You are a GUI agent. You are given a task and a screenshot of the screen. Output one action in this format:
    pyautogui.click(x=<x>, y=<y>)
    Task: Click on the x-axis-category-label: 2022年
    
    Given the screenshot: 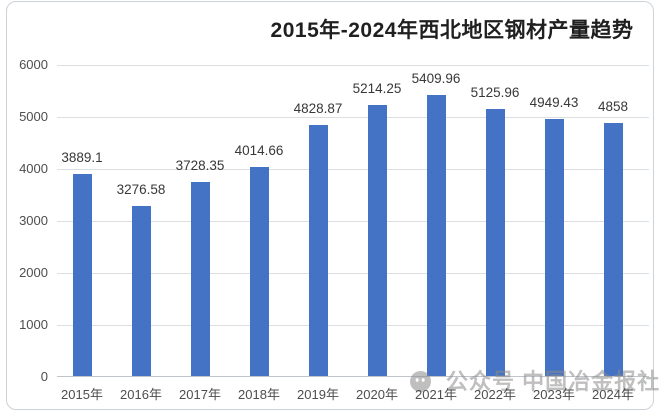 What is the action you would take?
    pyautogui.click(x=495, y=394)
    